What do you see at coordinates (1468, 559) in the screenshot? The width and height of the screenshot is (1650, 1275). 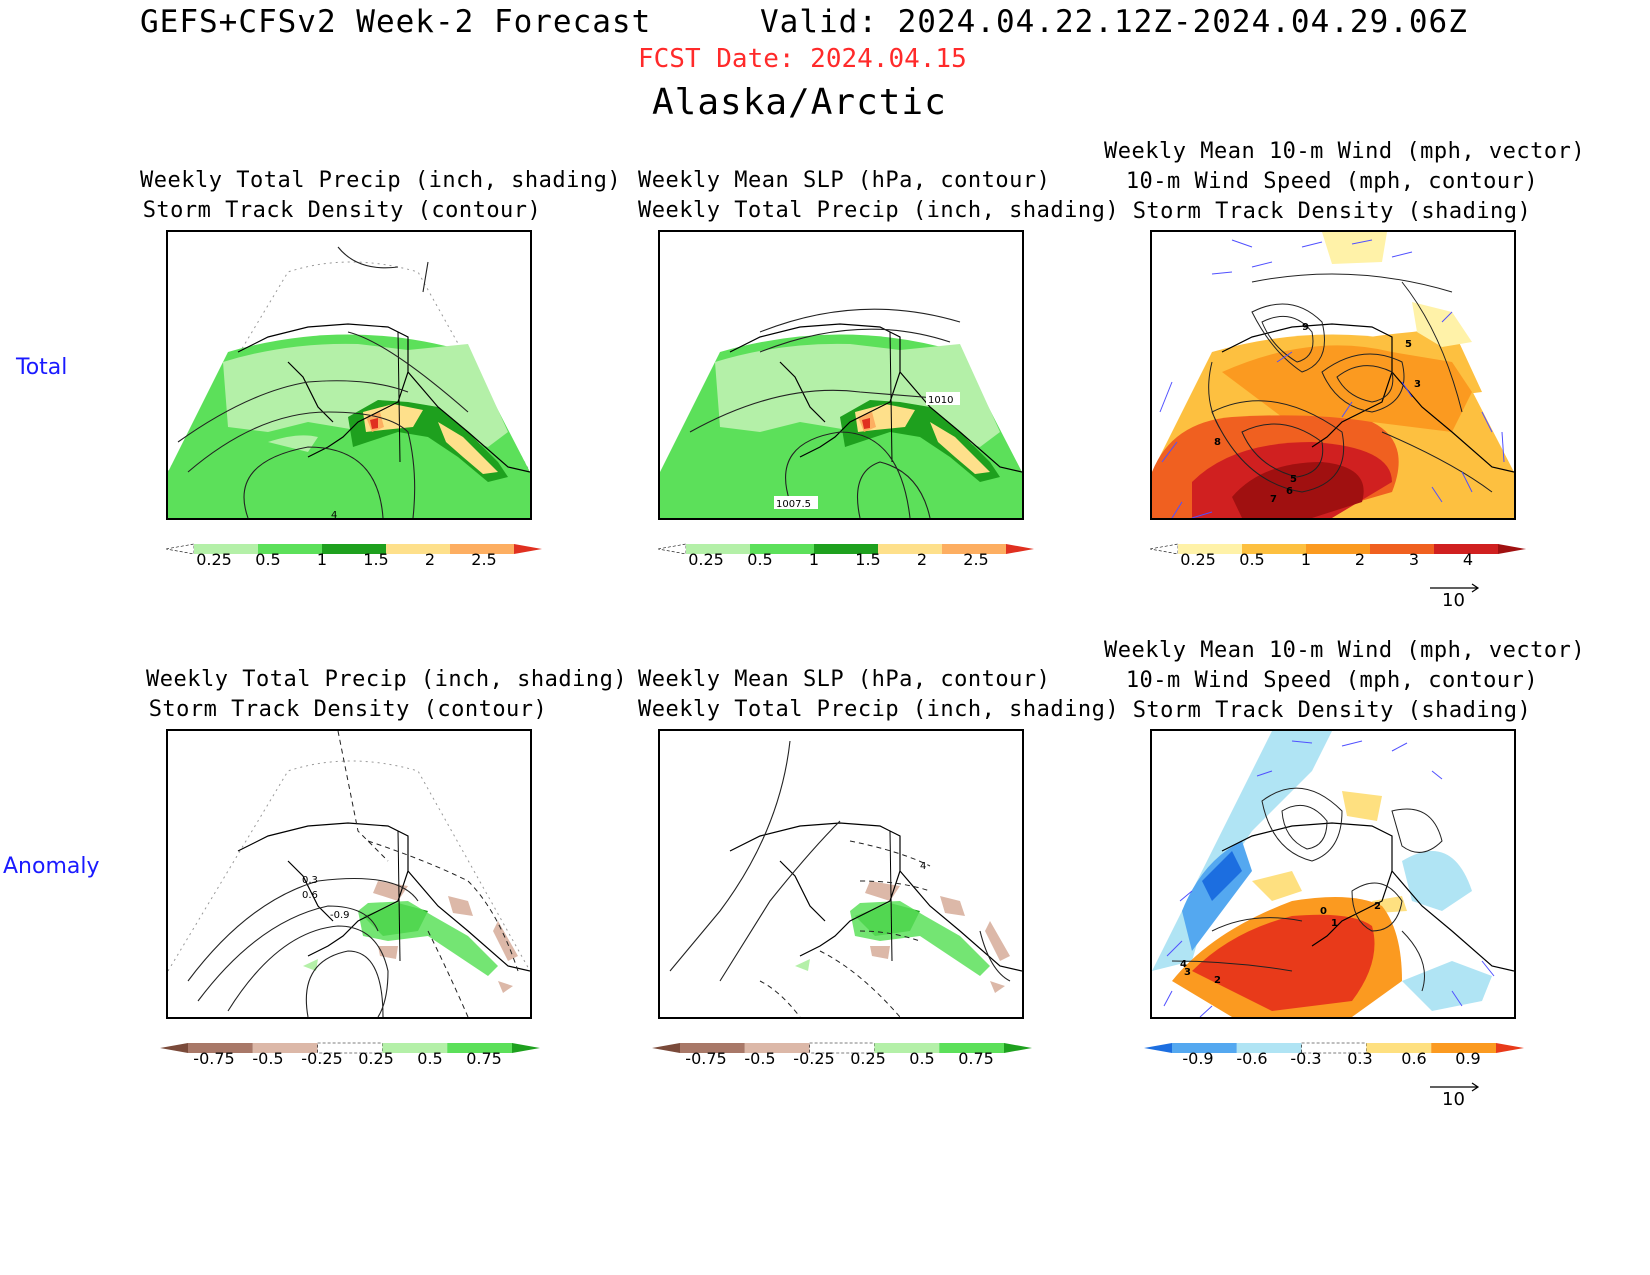 I see `tick: 4` at bounding box center [1468, 559].